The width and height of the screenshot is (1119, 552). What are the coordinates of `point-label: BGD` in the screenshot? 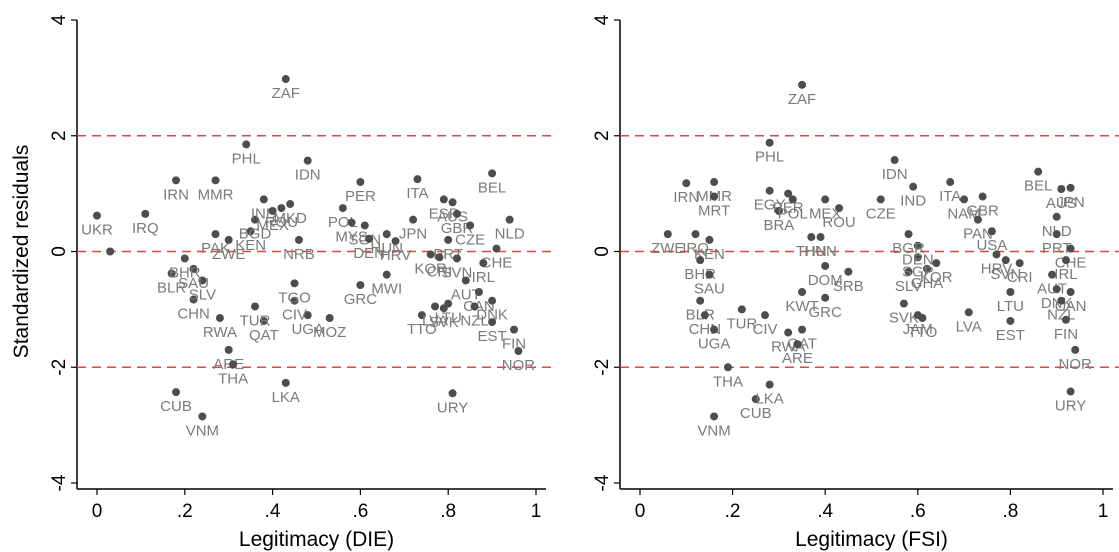 It's located at (255, 234).